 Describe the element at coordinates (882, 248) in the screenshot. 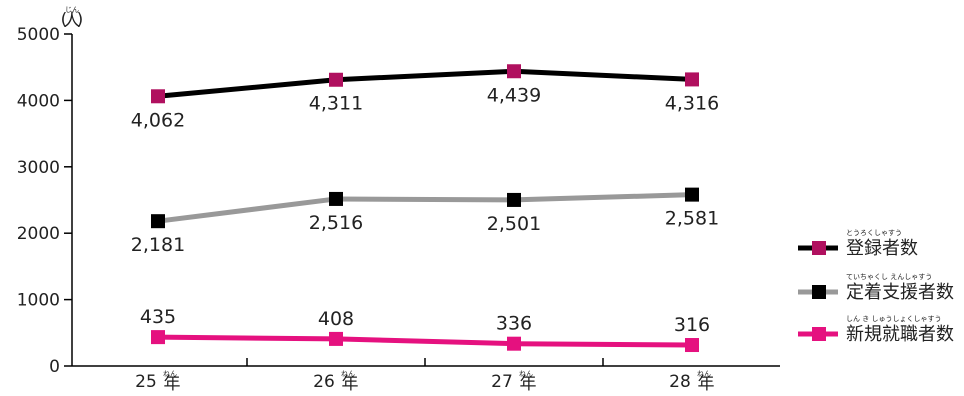

I see `legend-label: 登録者数` at that location.